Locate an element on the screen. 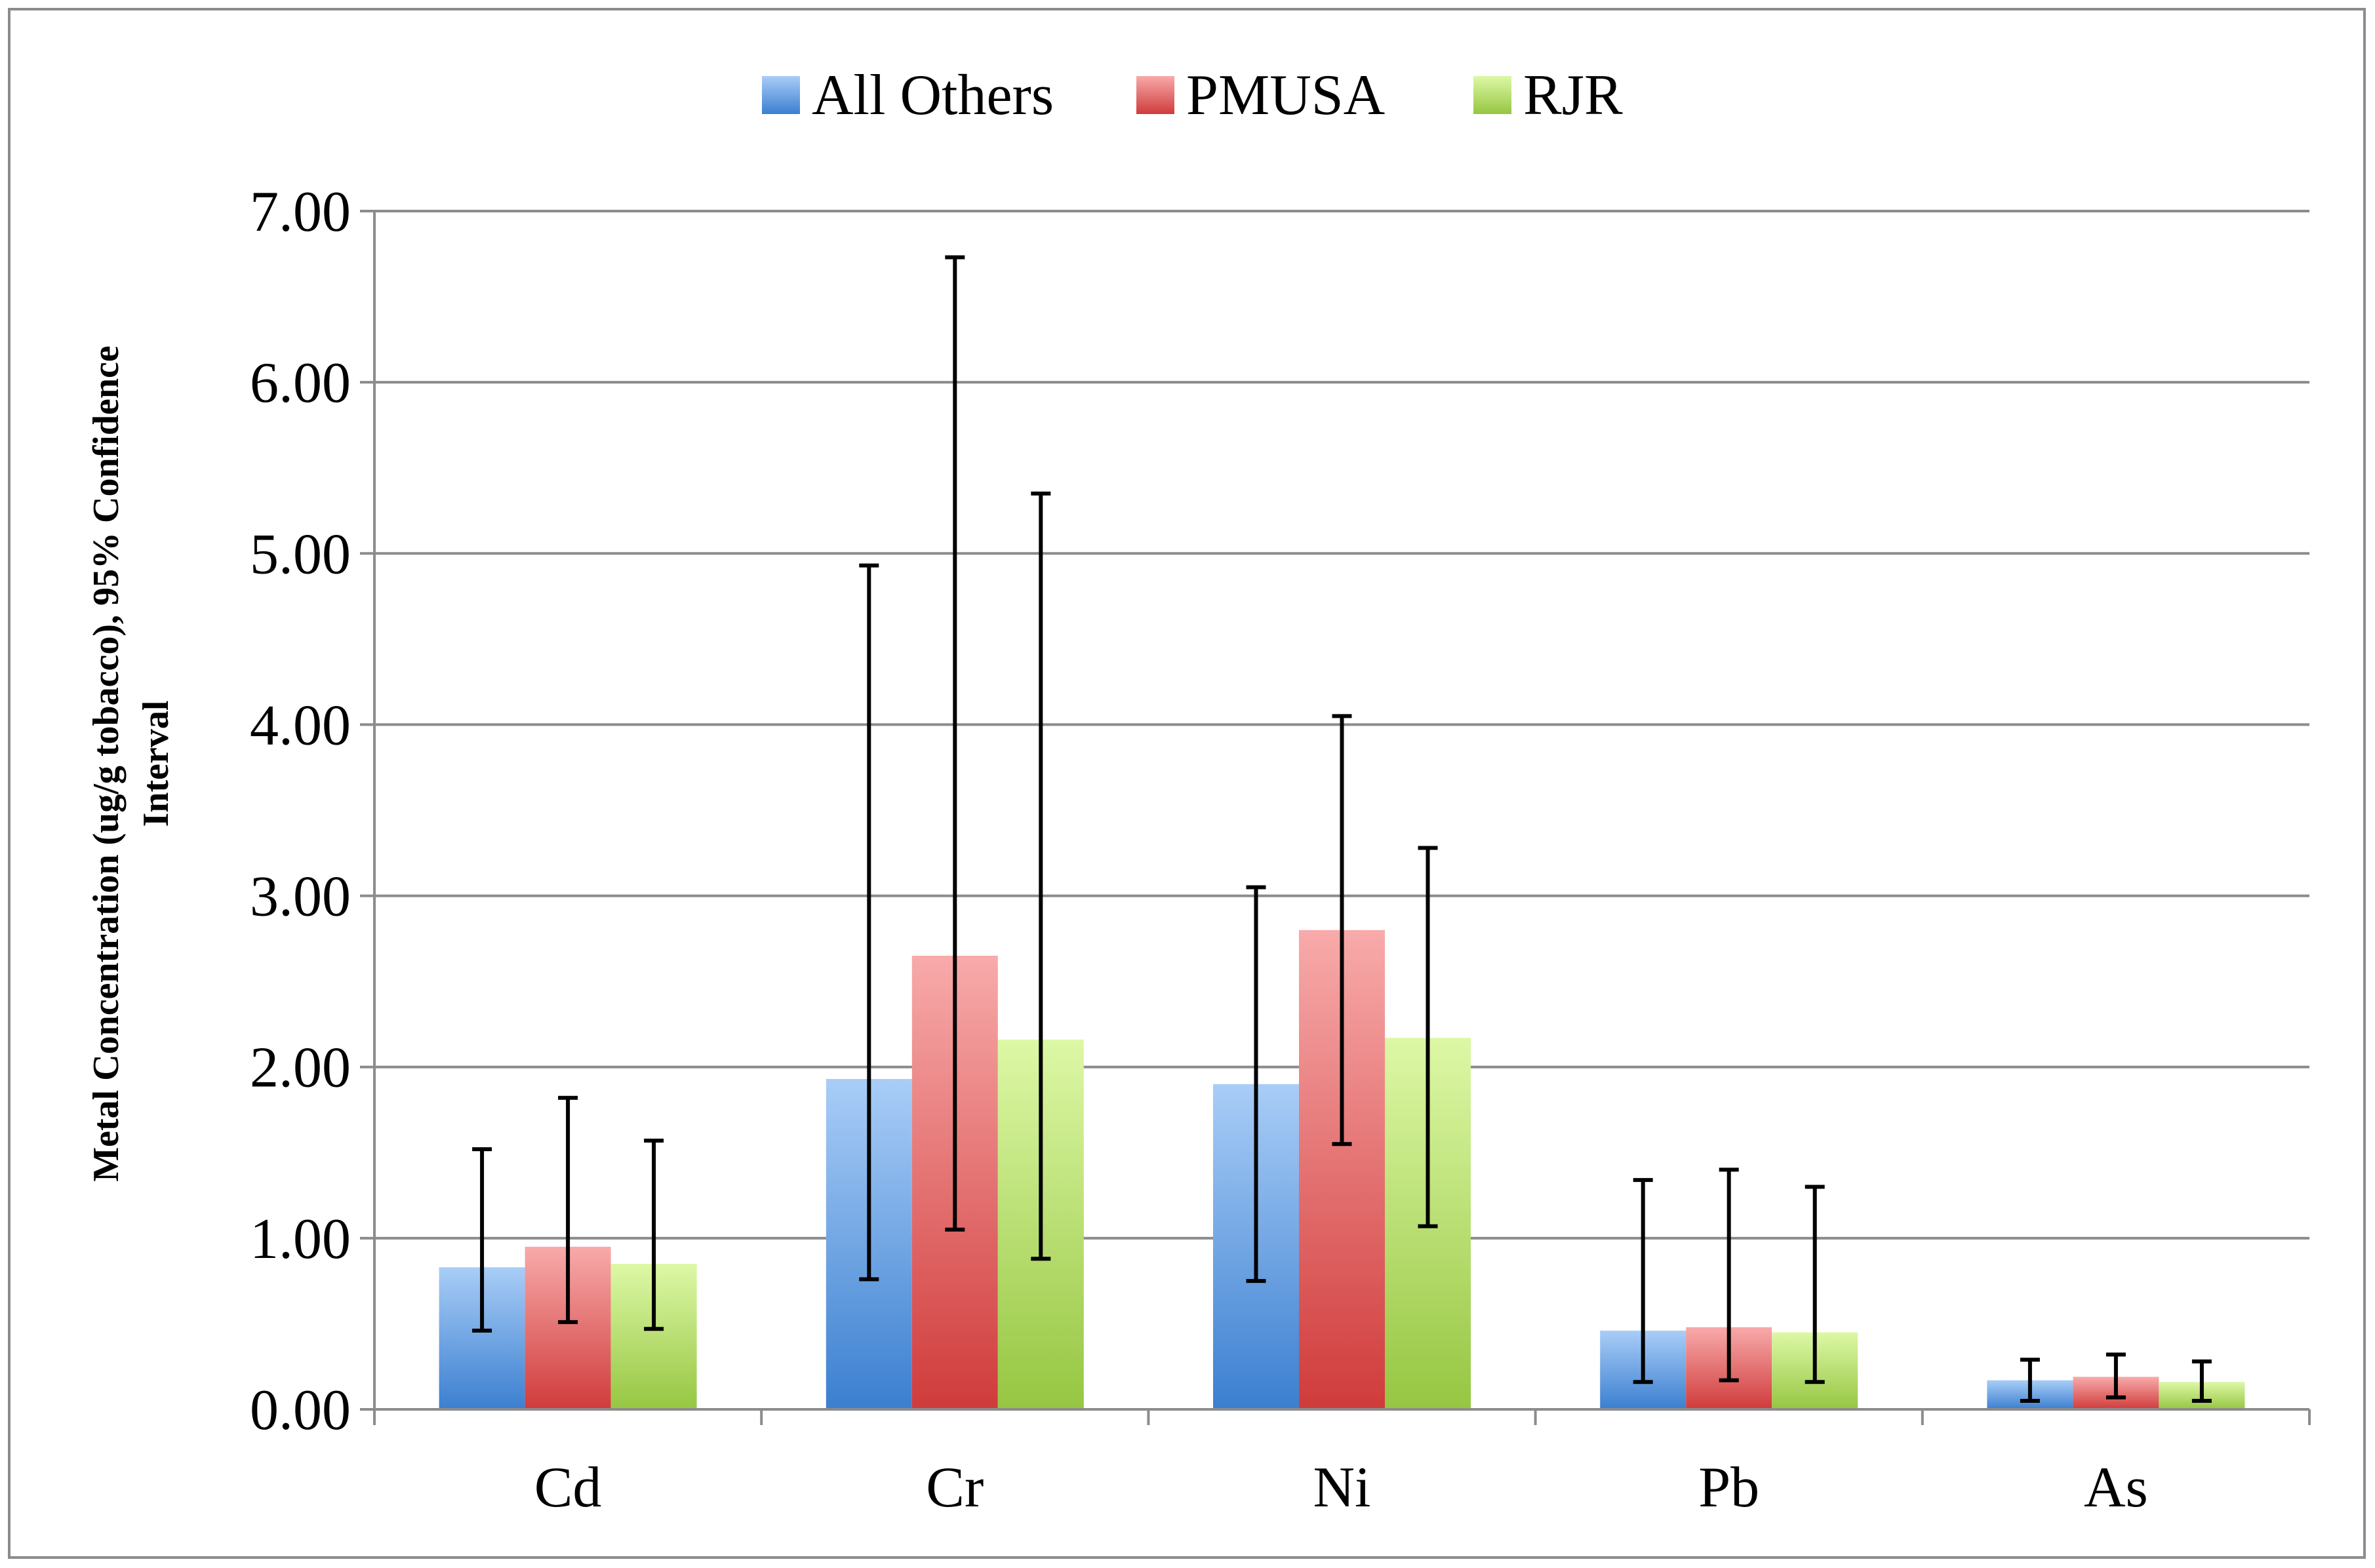  legend: All Others PMUSA RJR is located at coordinates (1192, 95).